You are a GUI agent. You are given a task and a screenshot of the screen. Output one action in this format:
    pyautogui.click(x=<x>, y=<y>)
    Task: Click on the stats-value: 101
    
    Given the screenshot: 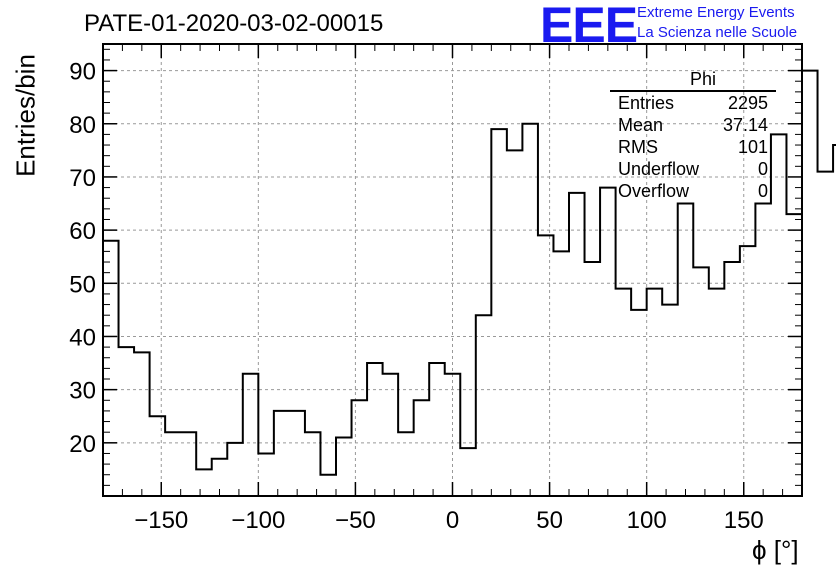 What is the action you would take?
    pyautogui.click(x=752, y=147)
    